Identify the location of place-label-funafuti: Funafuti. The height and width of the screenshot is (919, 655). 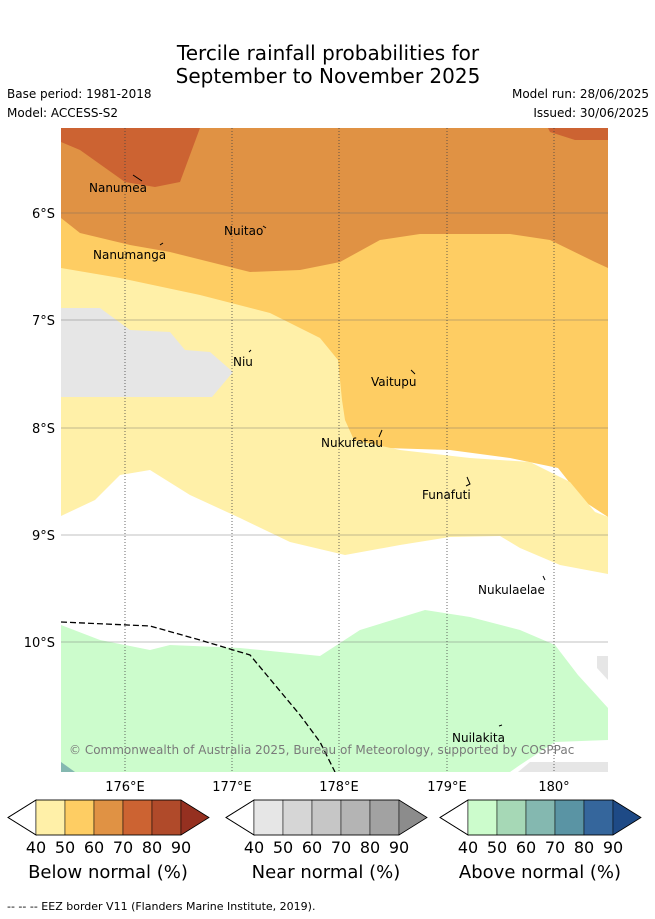
(446, 495).